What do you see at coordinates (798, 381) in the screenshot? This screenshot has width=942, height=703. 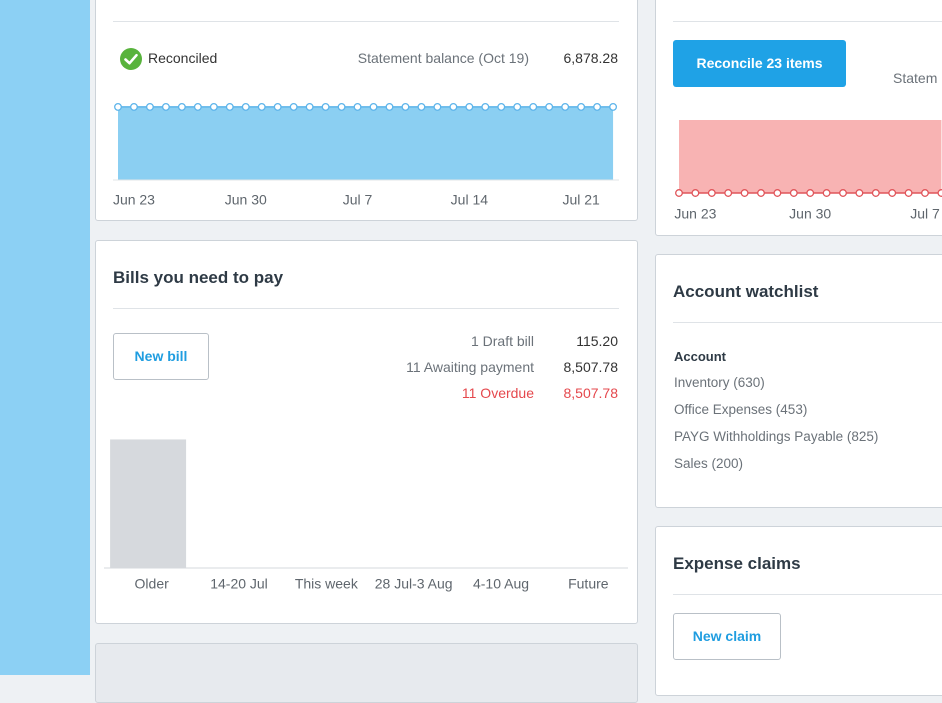 I see `watchlist-card` at bounding box center [798, 381].